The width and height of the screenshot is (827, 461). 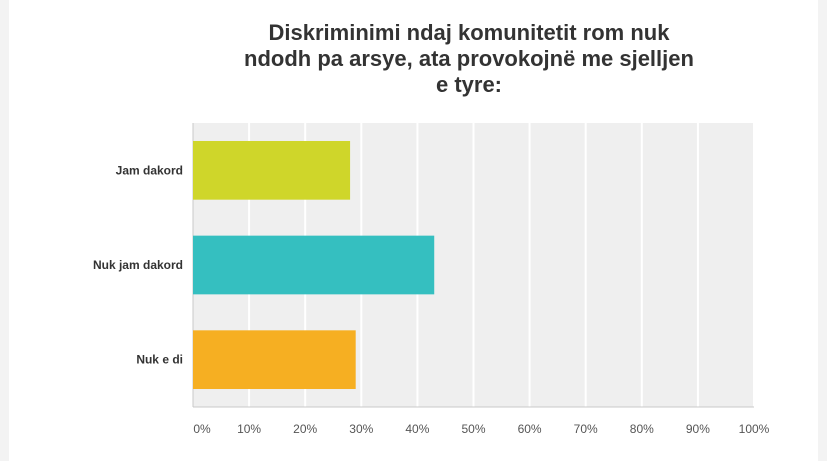 What do you see at coordinates (754, 429) in the screenshot?
I see `x-tick-label: 100%` at bounding box center [754, 429].